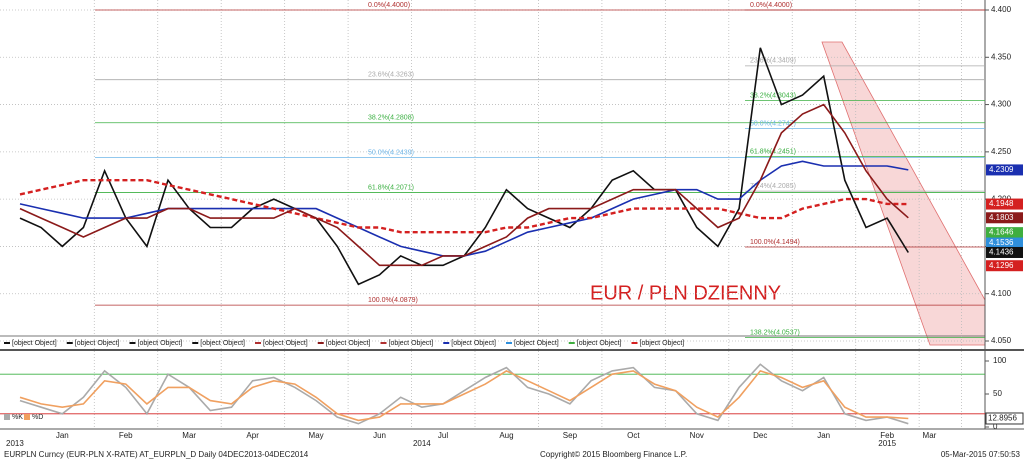  Describe the element at coordinates (775, 242) in the screenshot. I see `fib-label: 100.0%(4.1494)` at that location.